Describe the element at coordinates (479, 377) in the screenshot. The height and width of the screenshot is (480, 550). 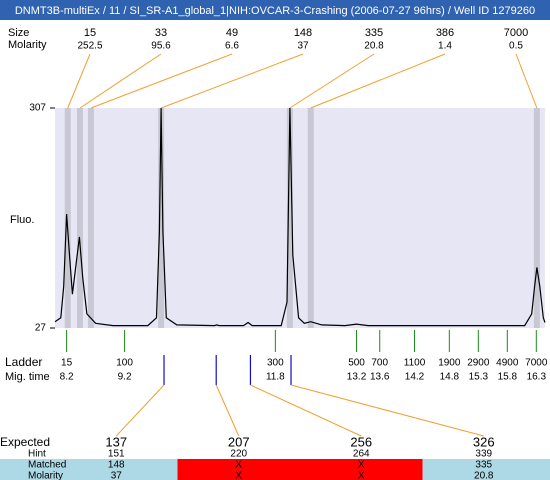
I see `ladder-time: 15.3` at that location.